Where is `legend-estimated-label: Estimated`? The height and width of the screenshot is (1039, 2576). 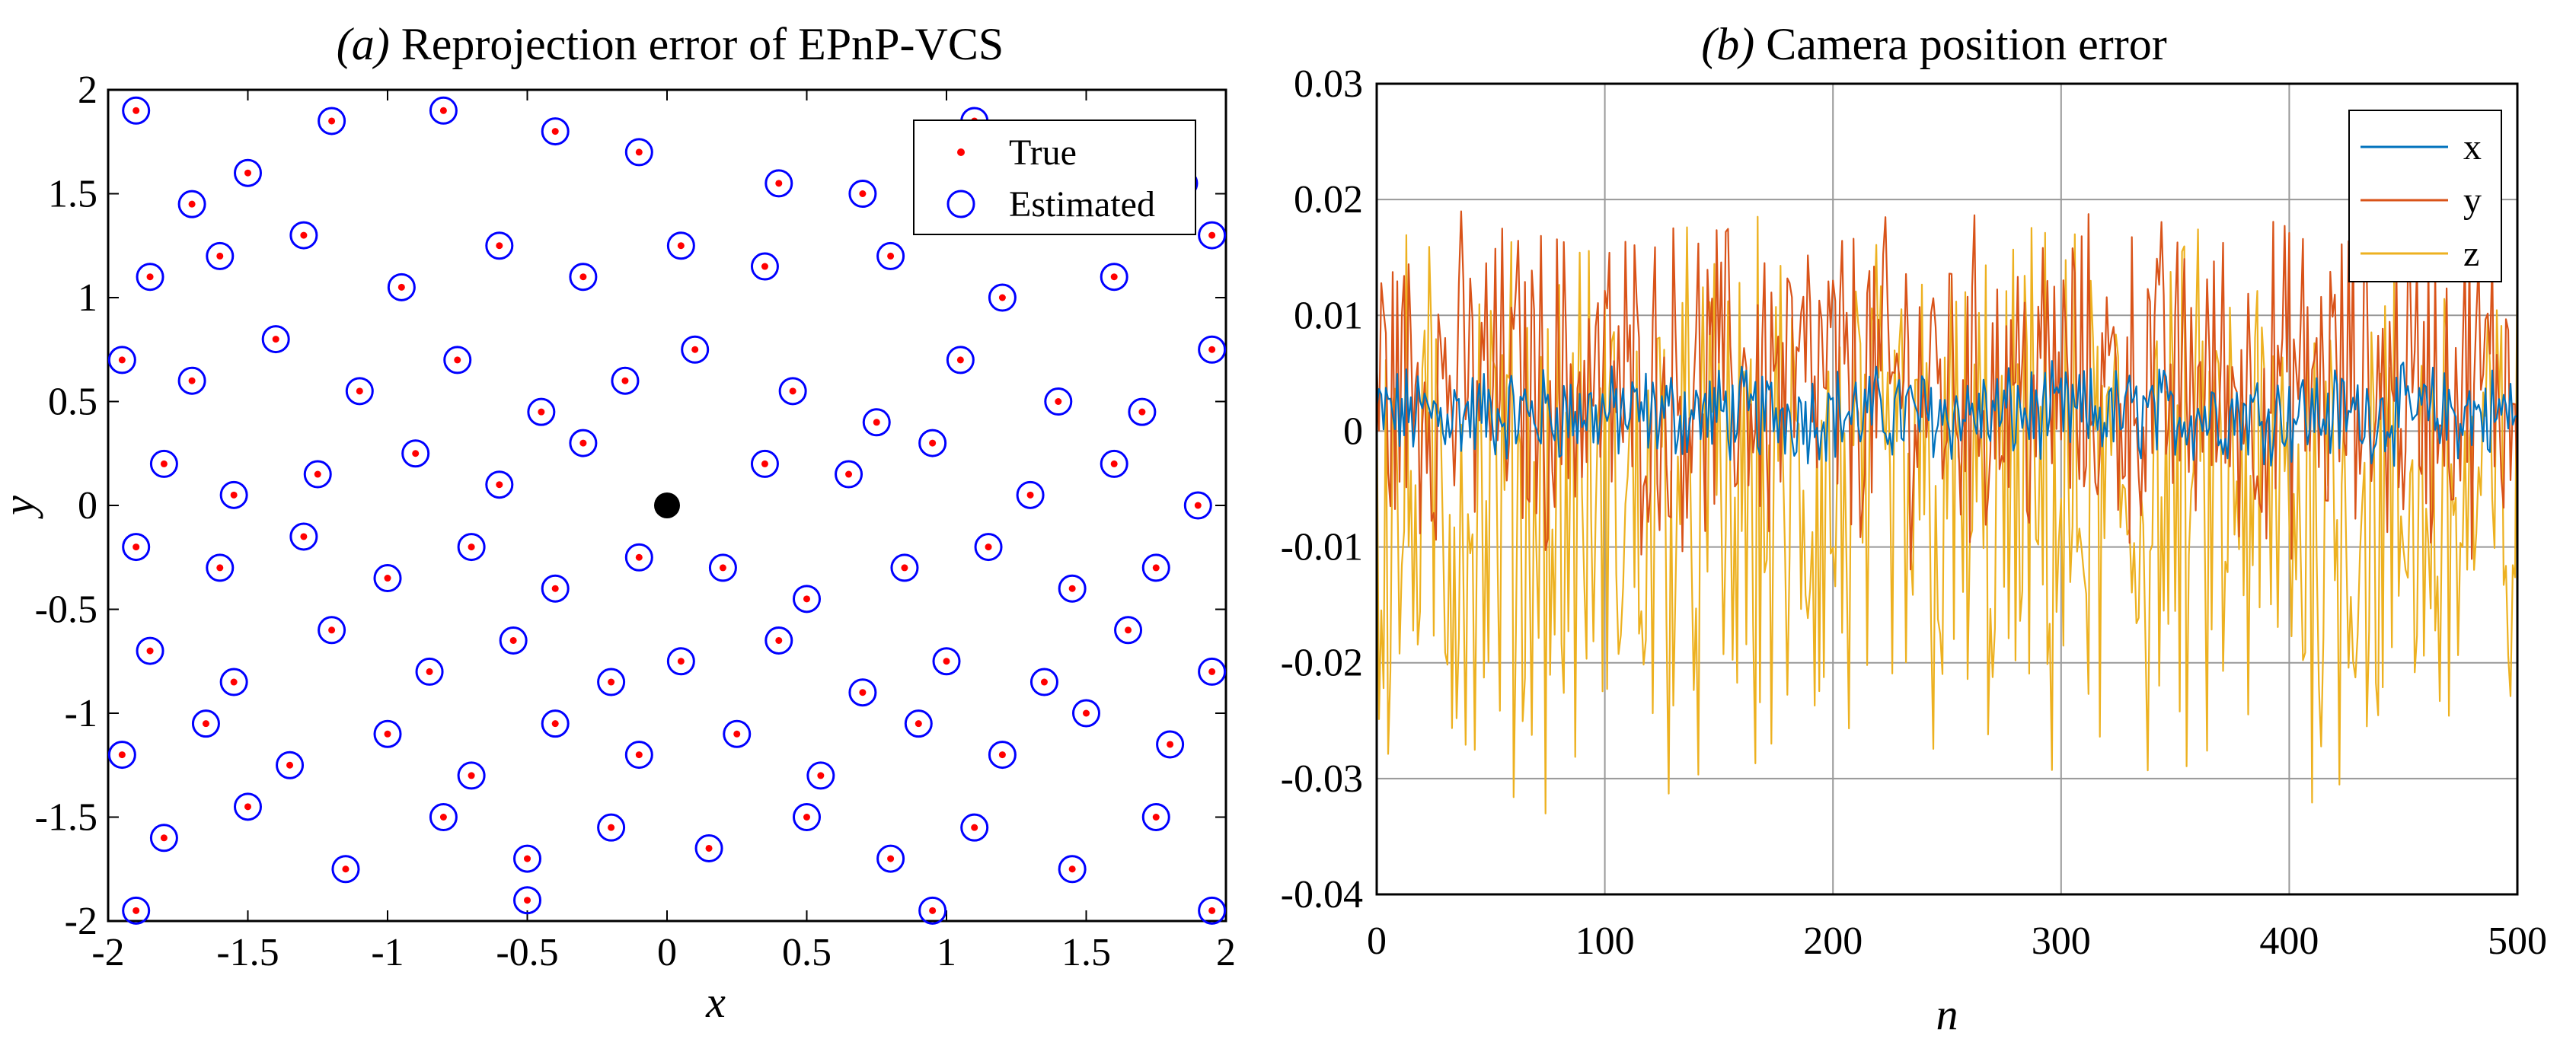
legend-estimated-label: Estimated is located at coordinates (1082, 204).